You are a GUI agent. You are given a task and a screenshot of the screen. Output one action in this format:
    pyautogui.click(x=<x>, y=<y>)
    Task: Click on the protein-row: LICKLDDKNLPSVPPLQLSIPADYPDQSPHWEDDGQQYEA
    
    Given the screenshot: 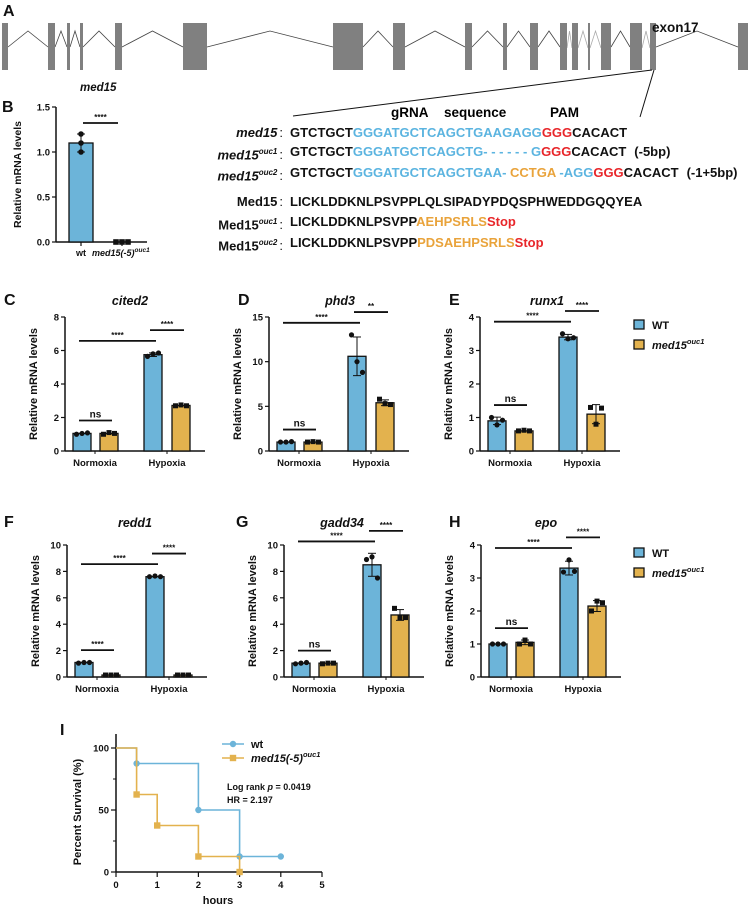 What is the action you would take?
    pyautogui.click(x=466, y=202)
    